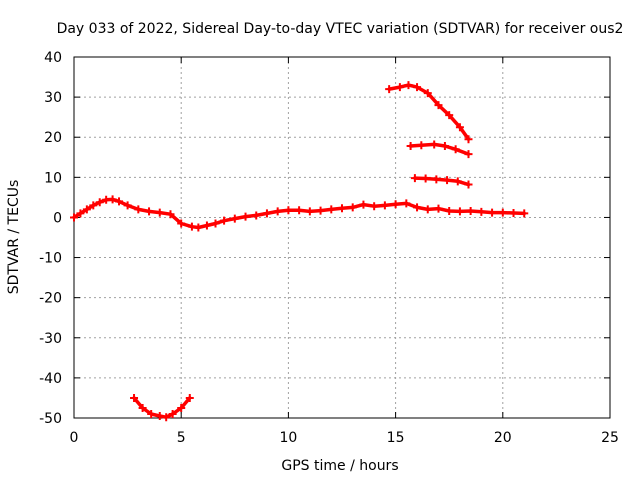  I want to click on series-main-track, so click(299, 213).